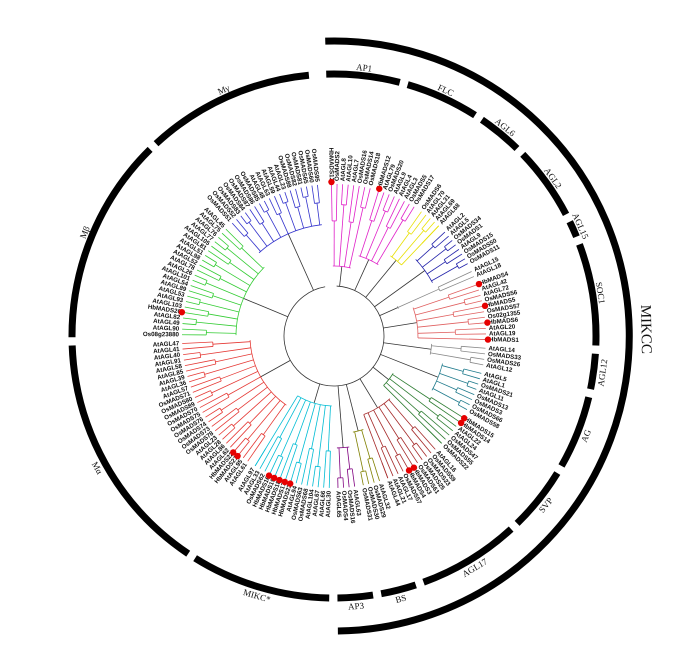 This screenshot has width=685, height=672. Describe the element at coordinates (356, 605) in the screenshot. I see `clade-label-AP3: AP3` at that location.